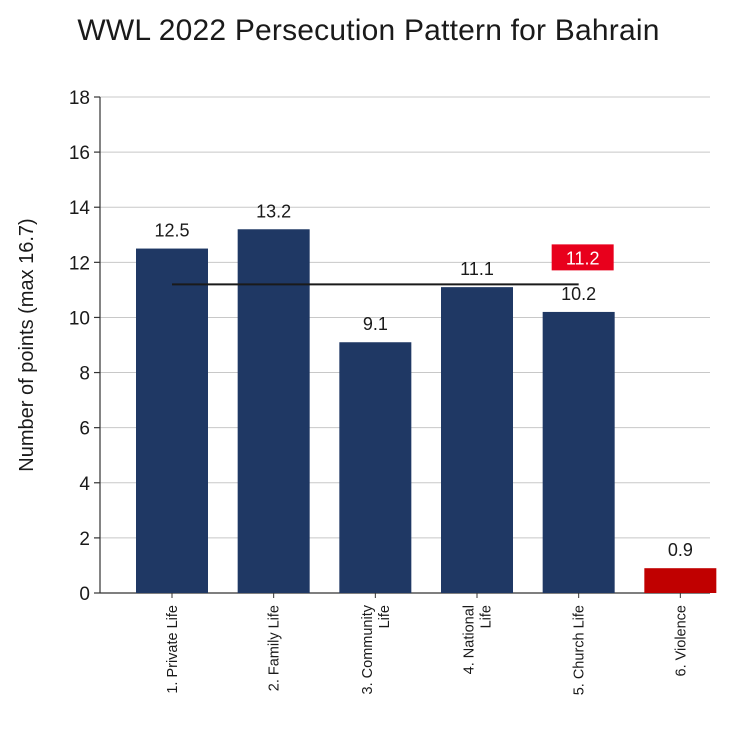  What do you see at coordinates (27, 344) in the screenshot?
I see `y-axis-title: Number of points (max 16.7)` at bounding box center [27, 344].